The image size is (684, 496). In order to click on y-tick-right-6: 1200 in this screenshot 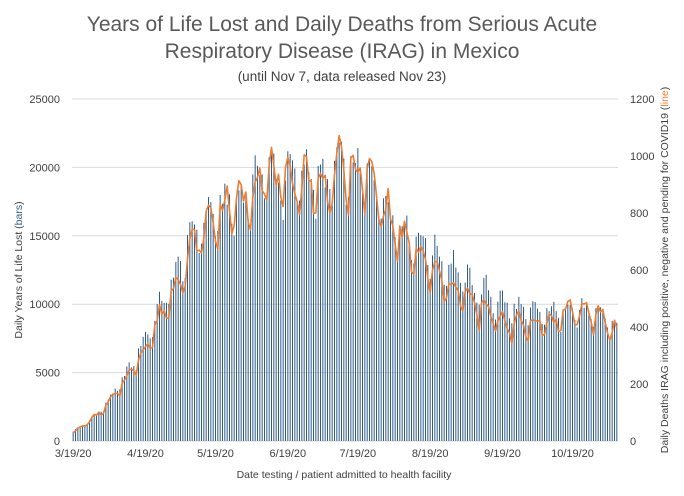, I will do `click(642, 100)`.